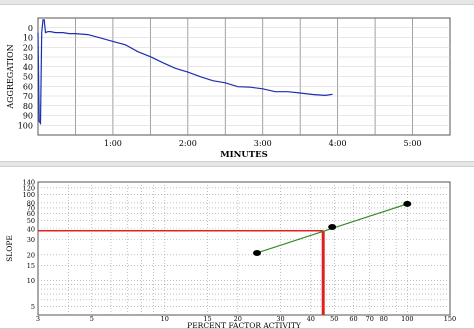 Image resolution: width=474 pixels, height=329 pixels. Describe the element at coordinates (207, 319) in the screenshot. I see `x-tick-label: 15` at that location.